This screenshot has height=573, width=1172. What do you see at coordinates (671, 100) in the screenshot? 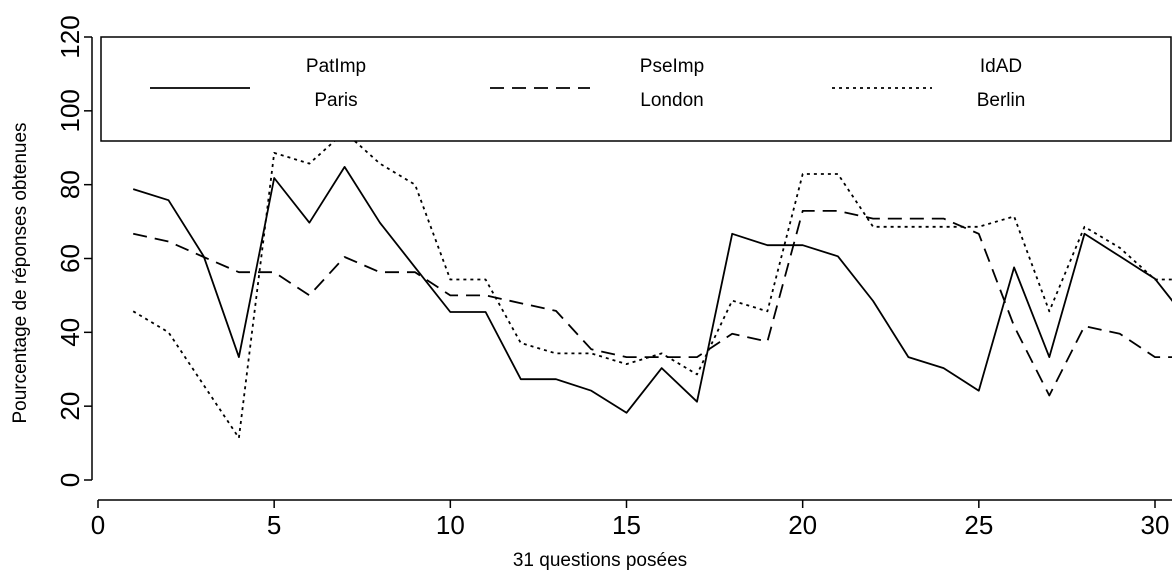
I see `legend-label-line2: London` at bounding box center [671, 100].